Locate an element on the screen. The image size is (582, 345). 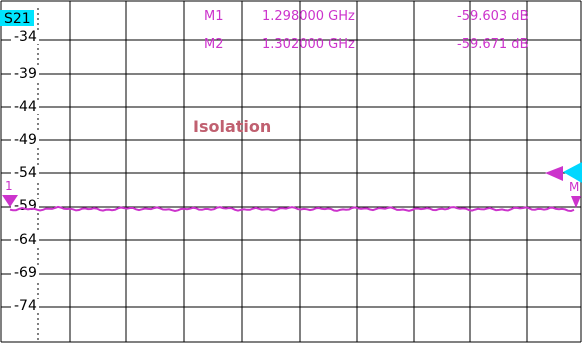
marker-frequency-m1: 1.298000 GHz is located at coordinates (308, 16).